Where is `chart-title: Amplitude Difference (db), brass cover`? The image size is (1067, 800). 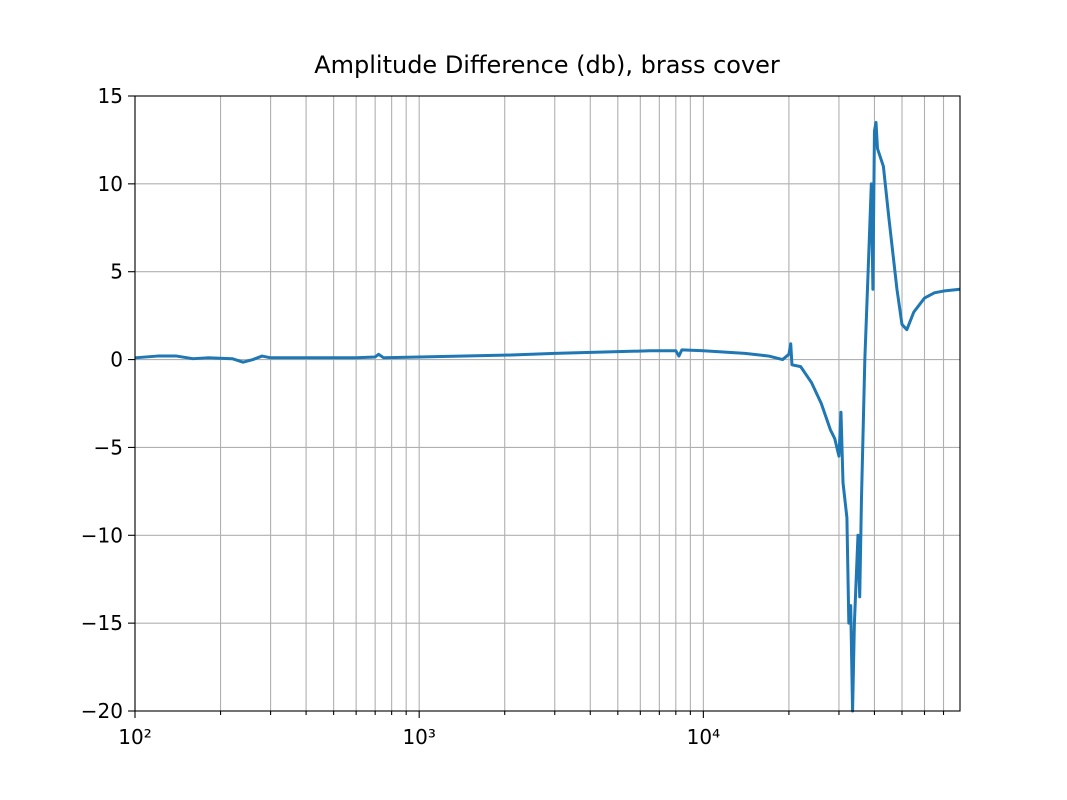 chart-title: Amplitude Difference (db), brass cover is located at coordinates (547, 65).